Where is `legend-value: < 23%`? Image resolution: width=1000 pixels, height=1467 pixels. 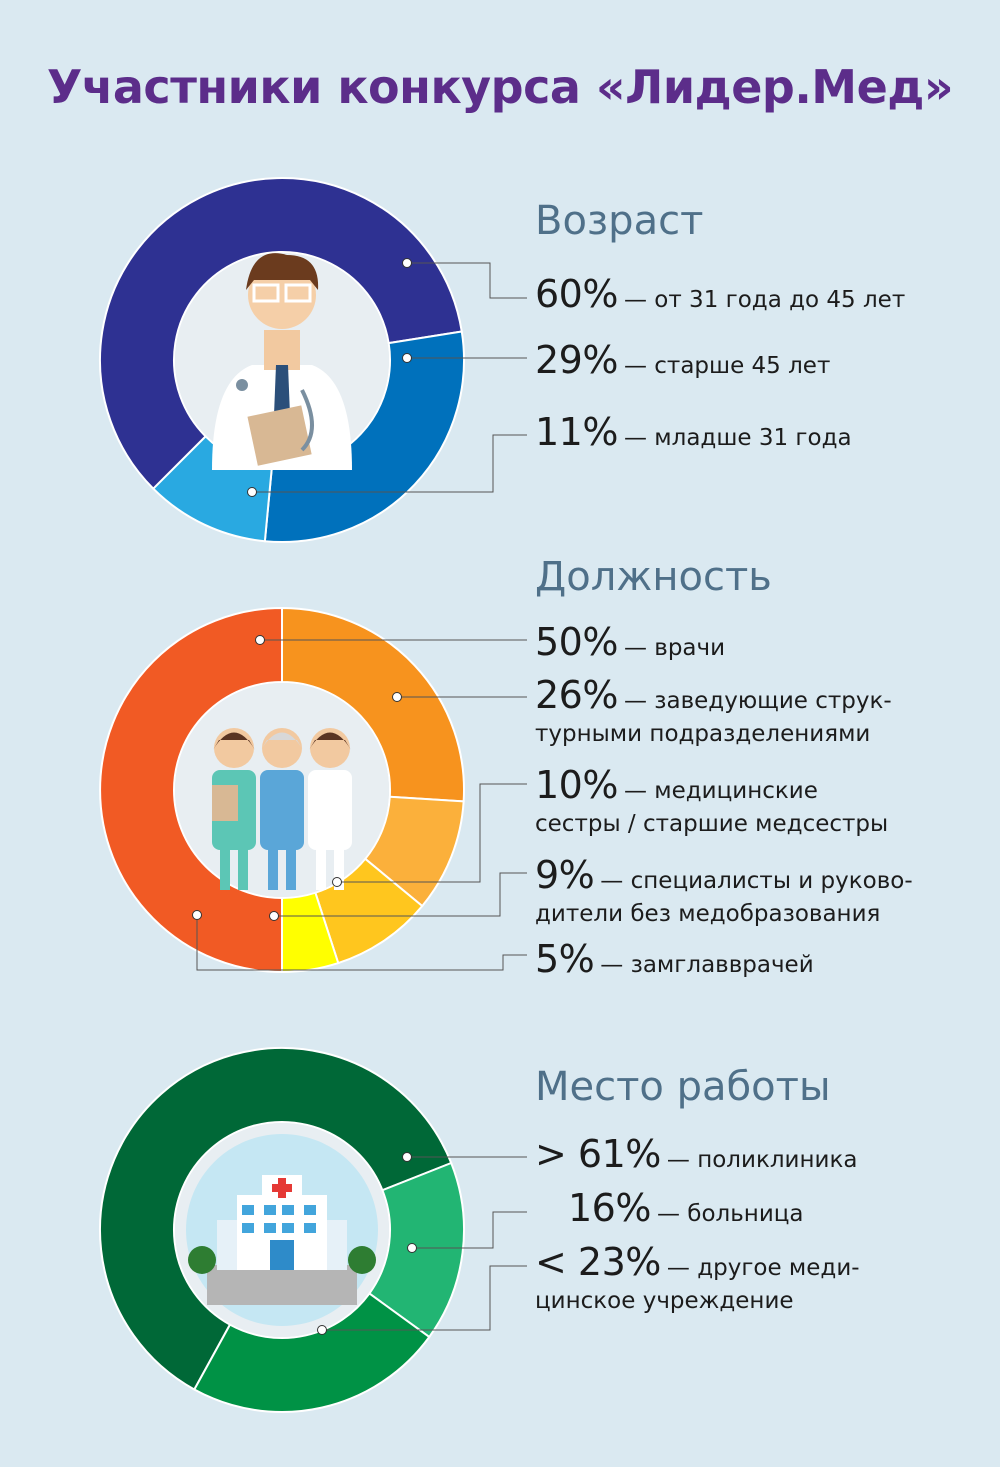 legend-value: < 23% is located at coordinates (598, 1262).